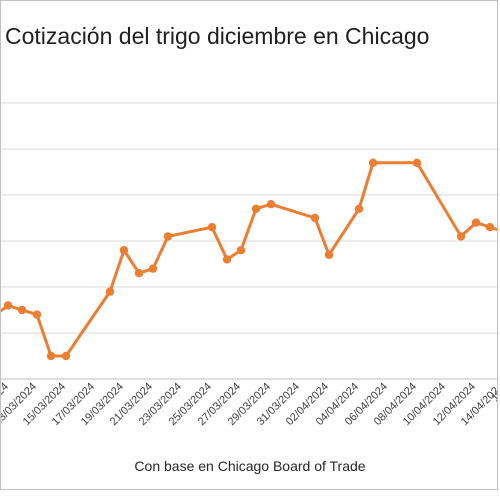 Image resolution: width=500 pixels, height=500 pixels. What do you see at coordinates (493, 393) in the screenshot?
I see `x-tick-label: 16/0` at bounding box center [493, 393].